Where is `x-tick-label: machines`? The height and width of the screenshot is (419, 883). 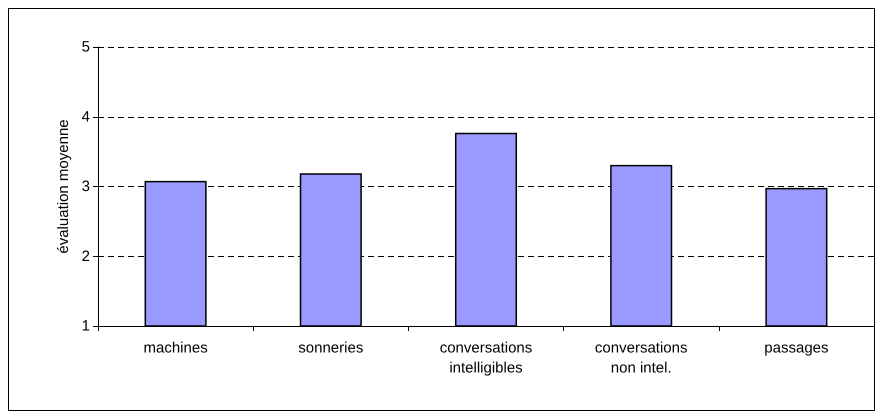 x-tick-label: machines is located at coordinates (176, 348).